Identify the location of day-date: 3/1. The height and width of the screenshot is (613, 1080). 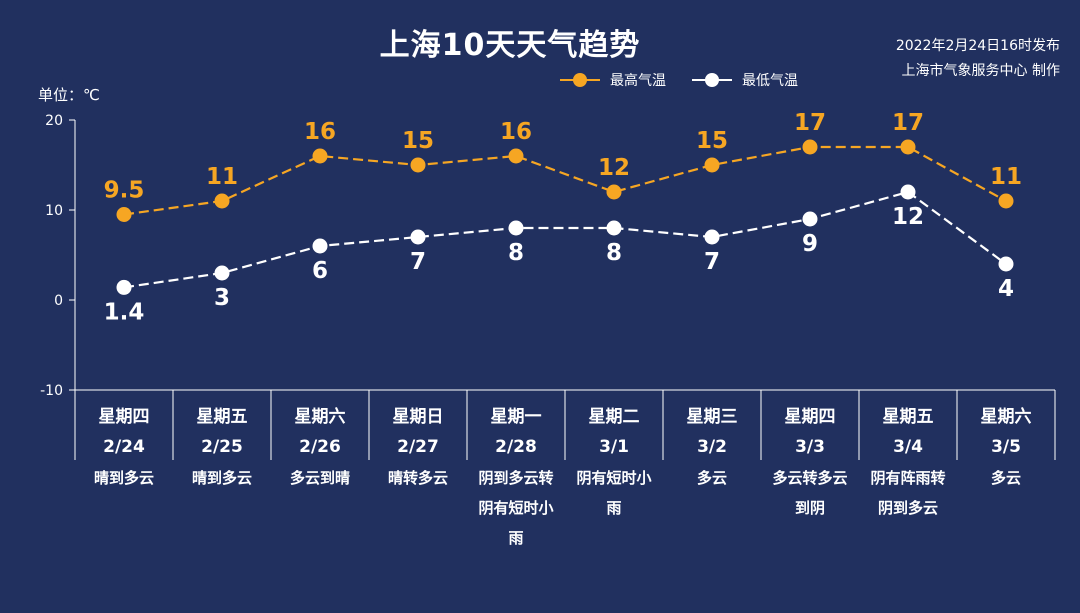
(614, 447).